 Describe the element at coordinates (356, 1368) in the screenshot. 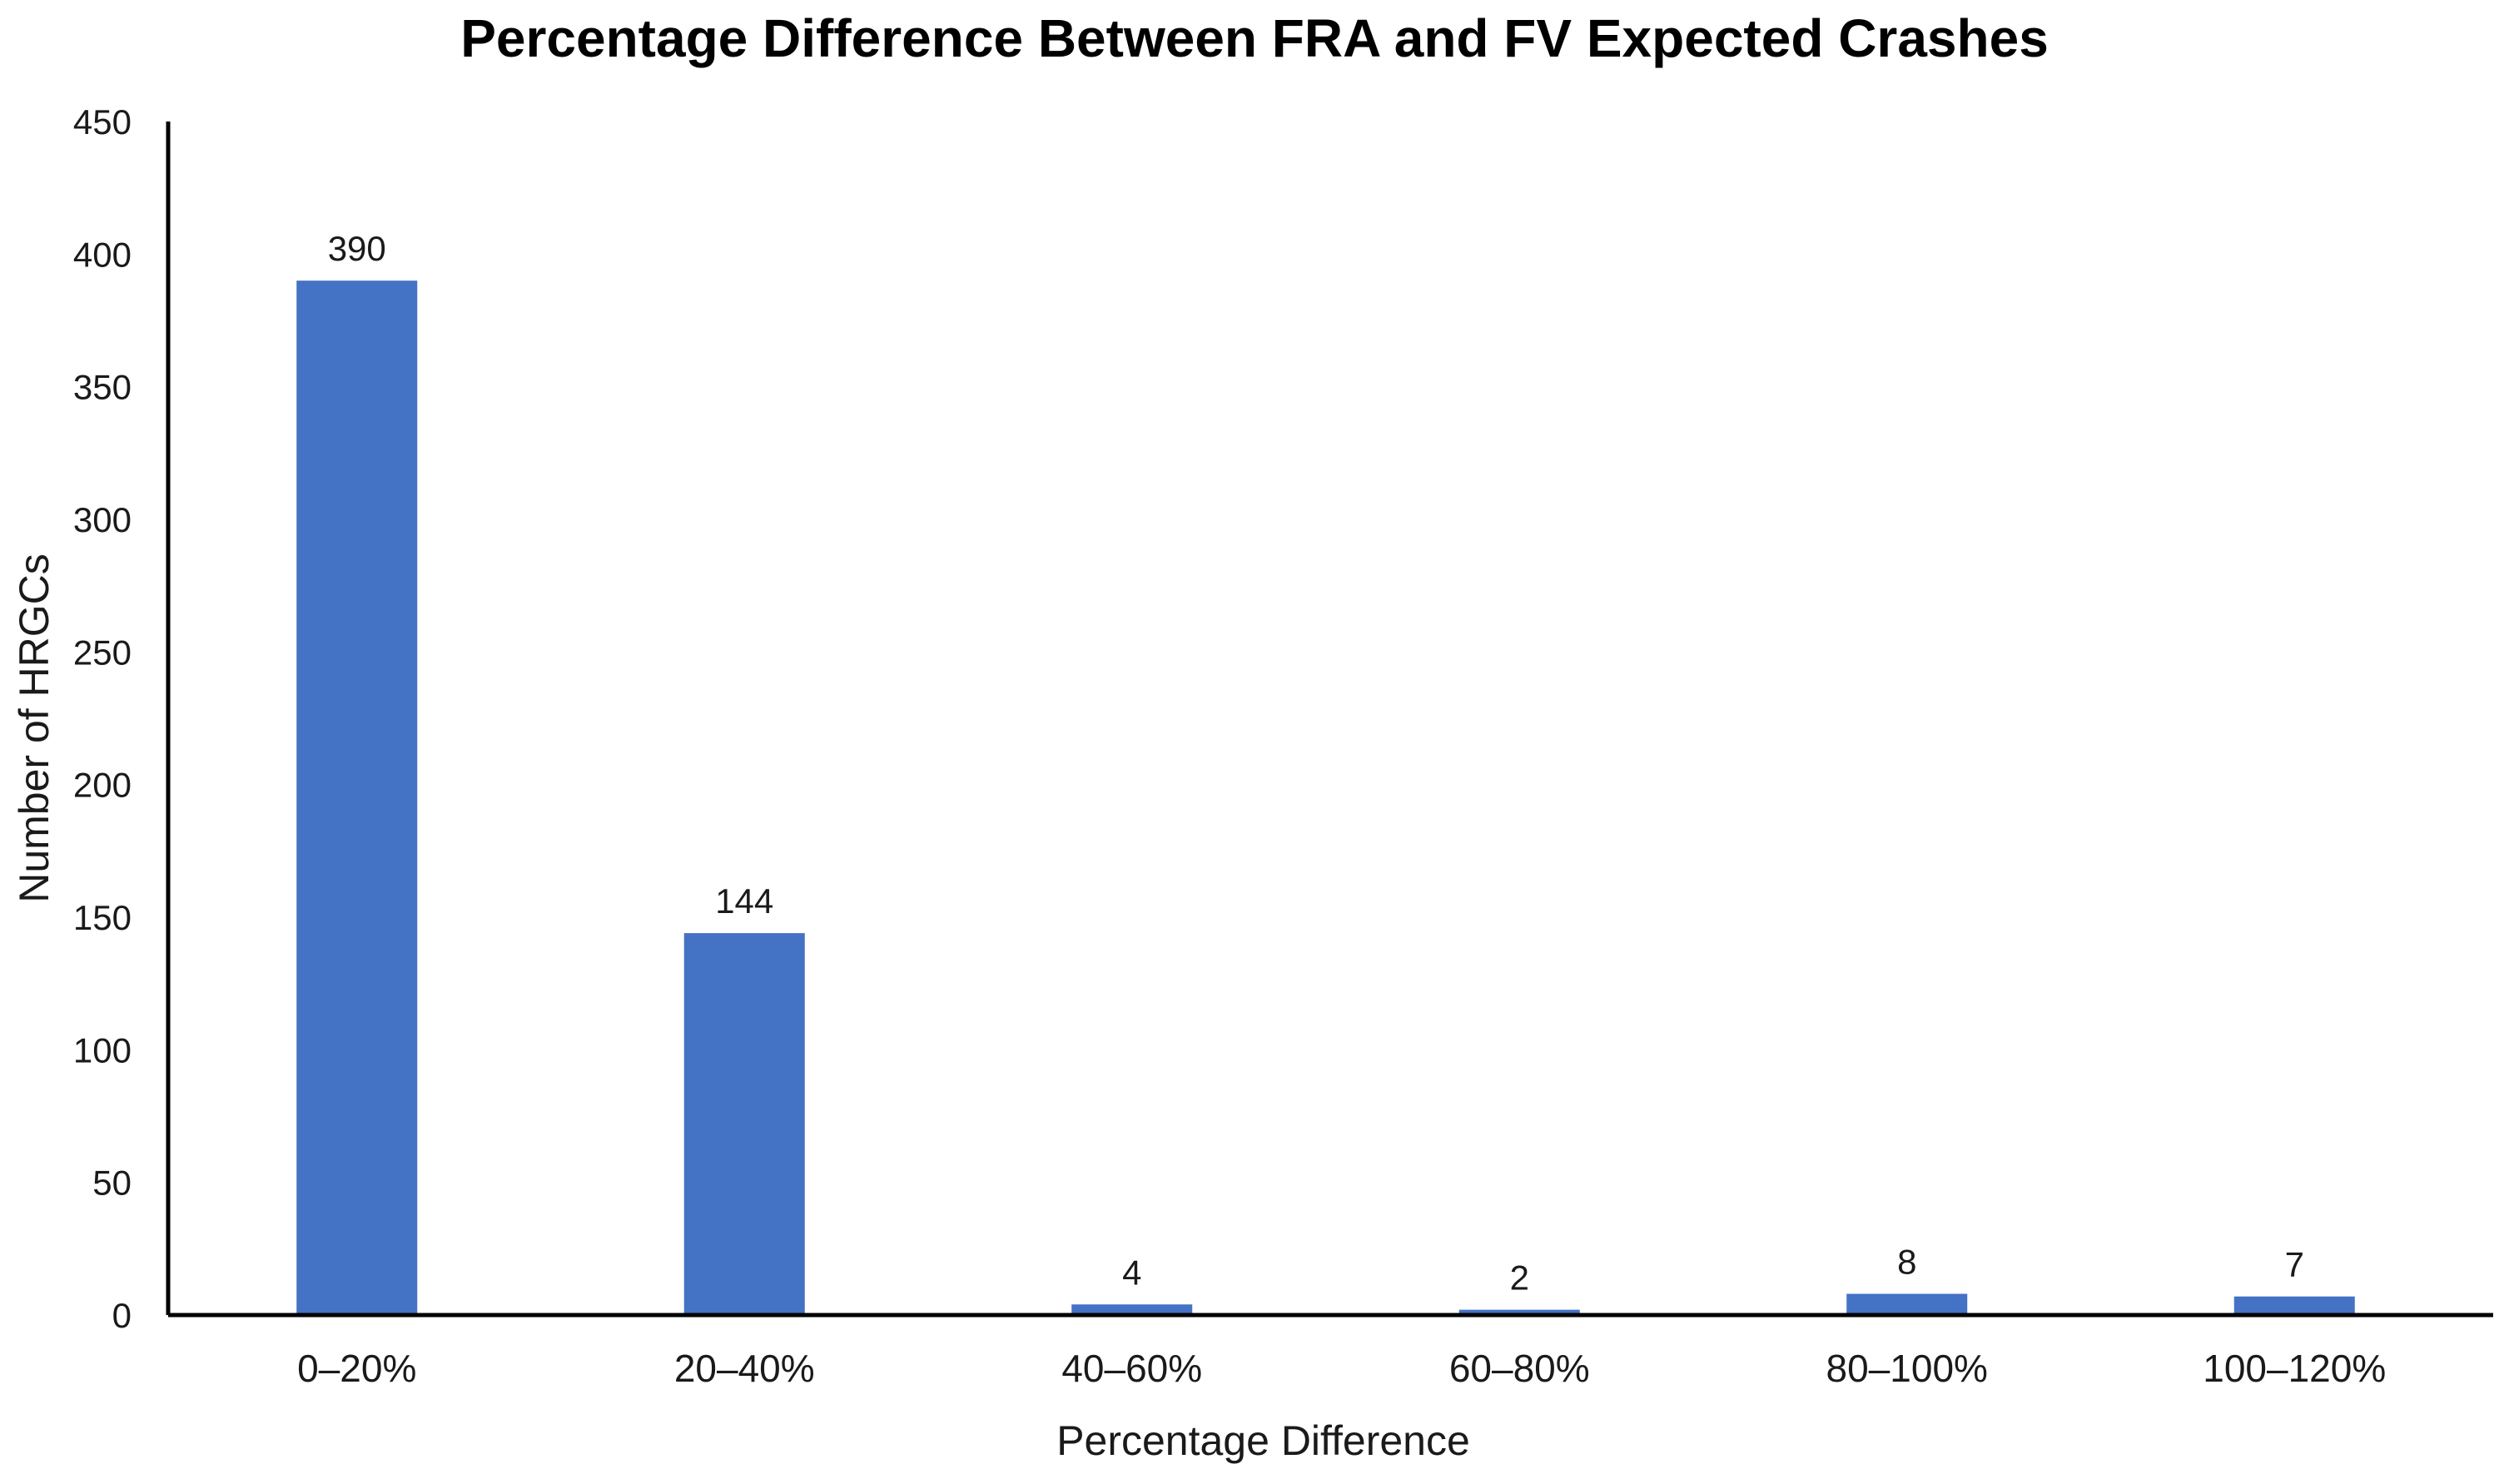

I see `x-category-label: 0–20%` at that location.